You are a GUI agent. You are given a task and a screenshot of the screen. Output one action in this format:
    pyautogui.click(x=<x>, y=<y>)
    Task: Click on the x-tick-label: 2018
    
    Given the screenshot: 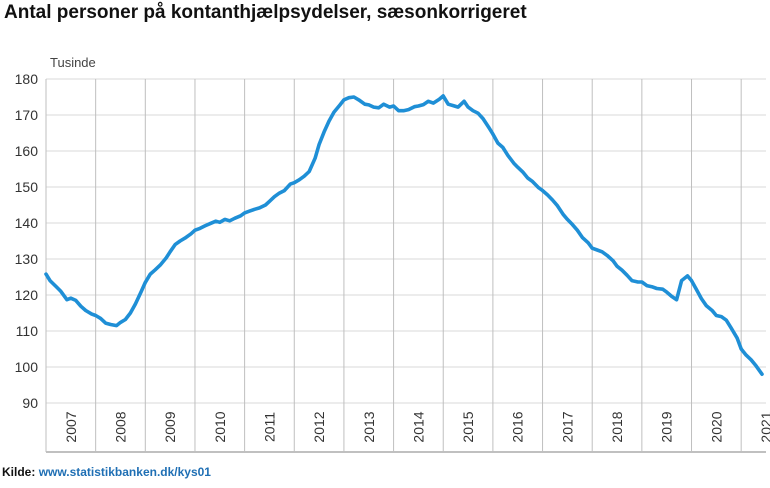 What is the action you would take?
    pyautogui.click(x=617, y=426)
    